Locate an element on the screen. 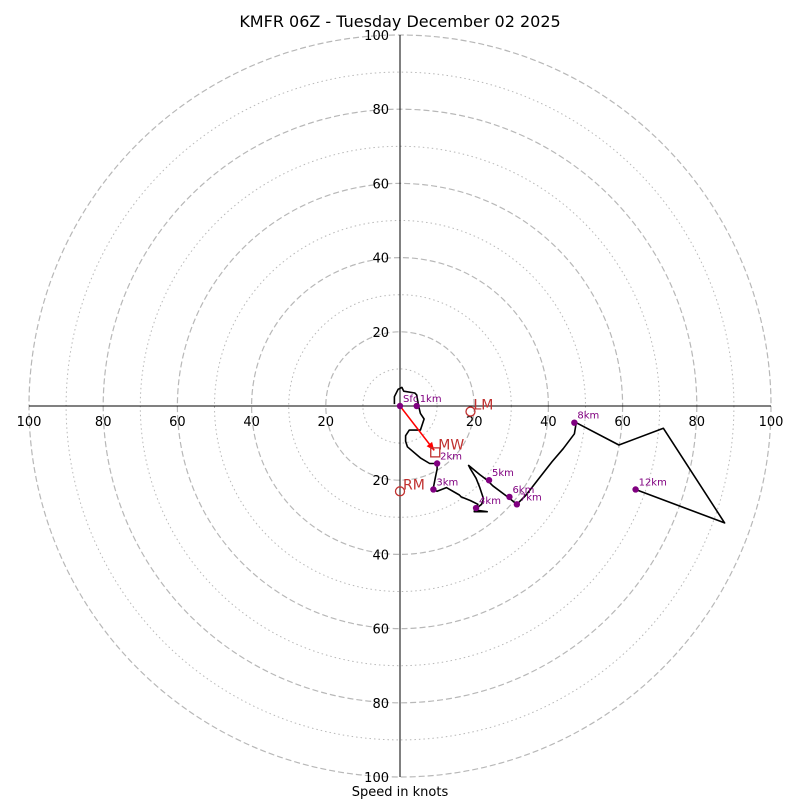  hodograph-trace is located at coordinates (559, 455).